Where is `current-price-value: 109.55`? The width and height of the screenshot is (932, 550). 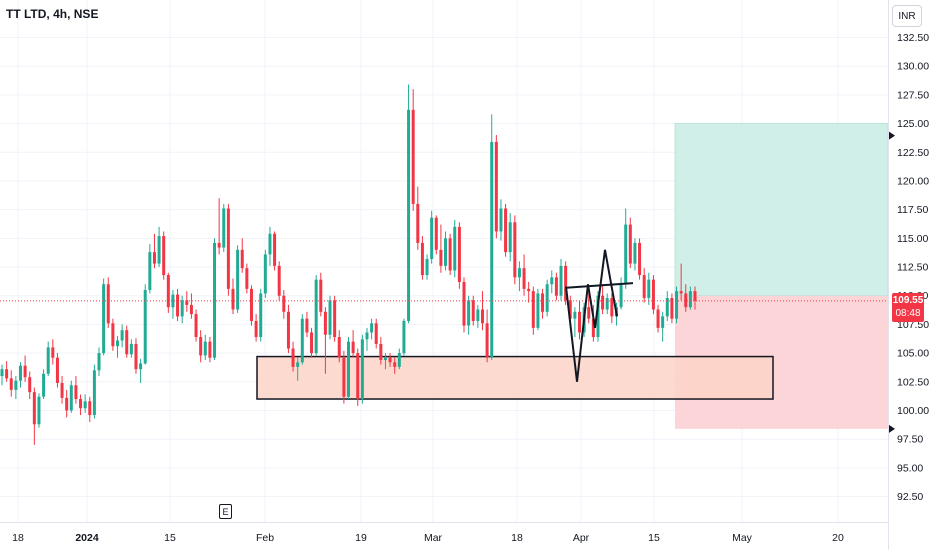
current-price-value: 109.55 is located at coordinates (908, 300).